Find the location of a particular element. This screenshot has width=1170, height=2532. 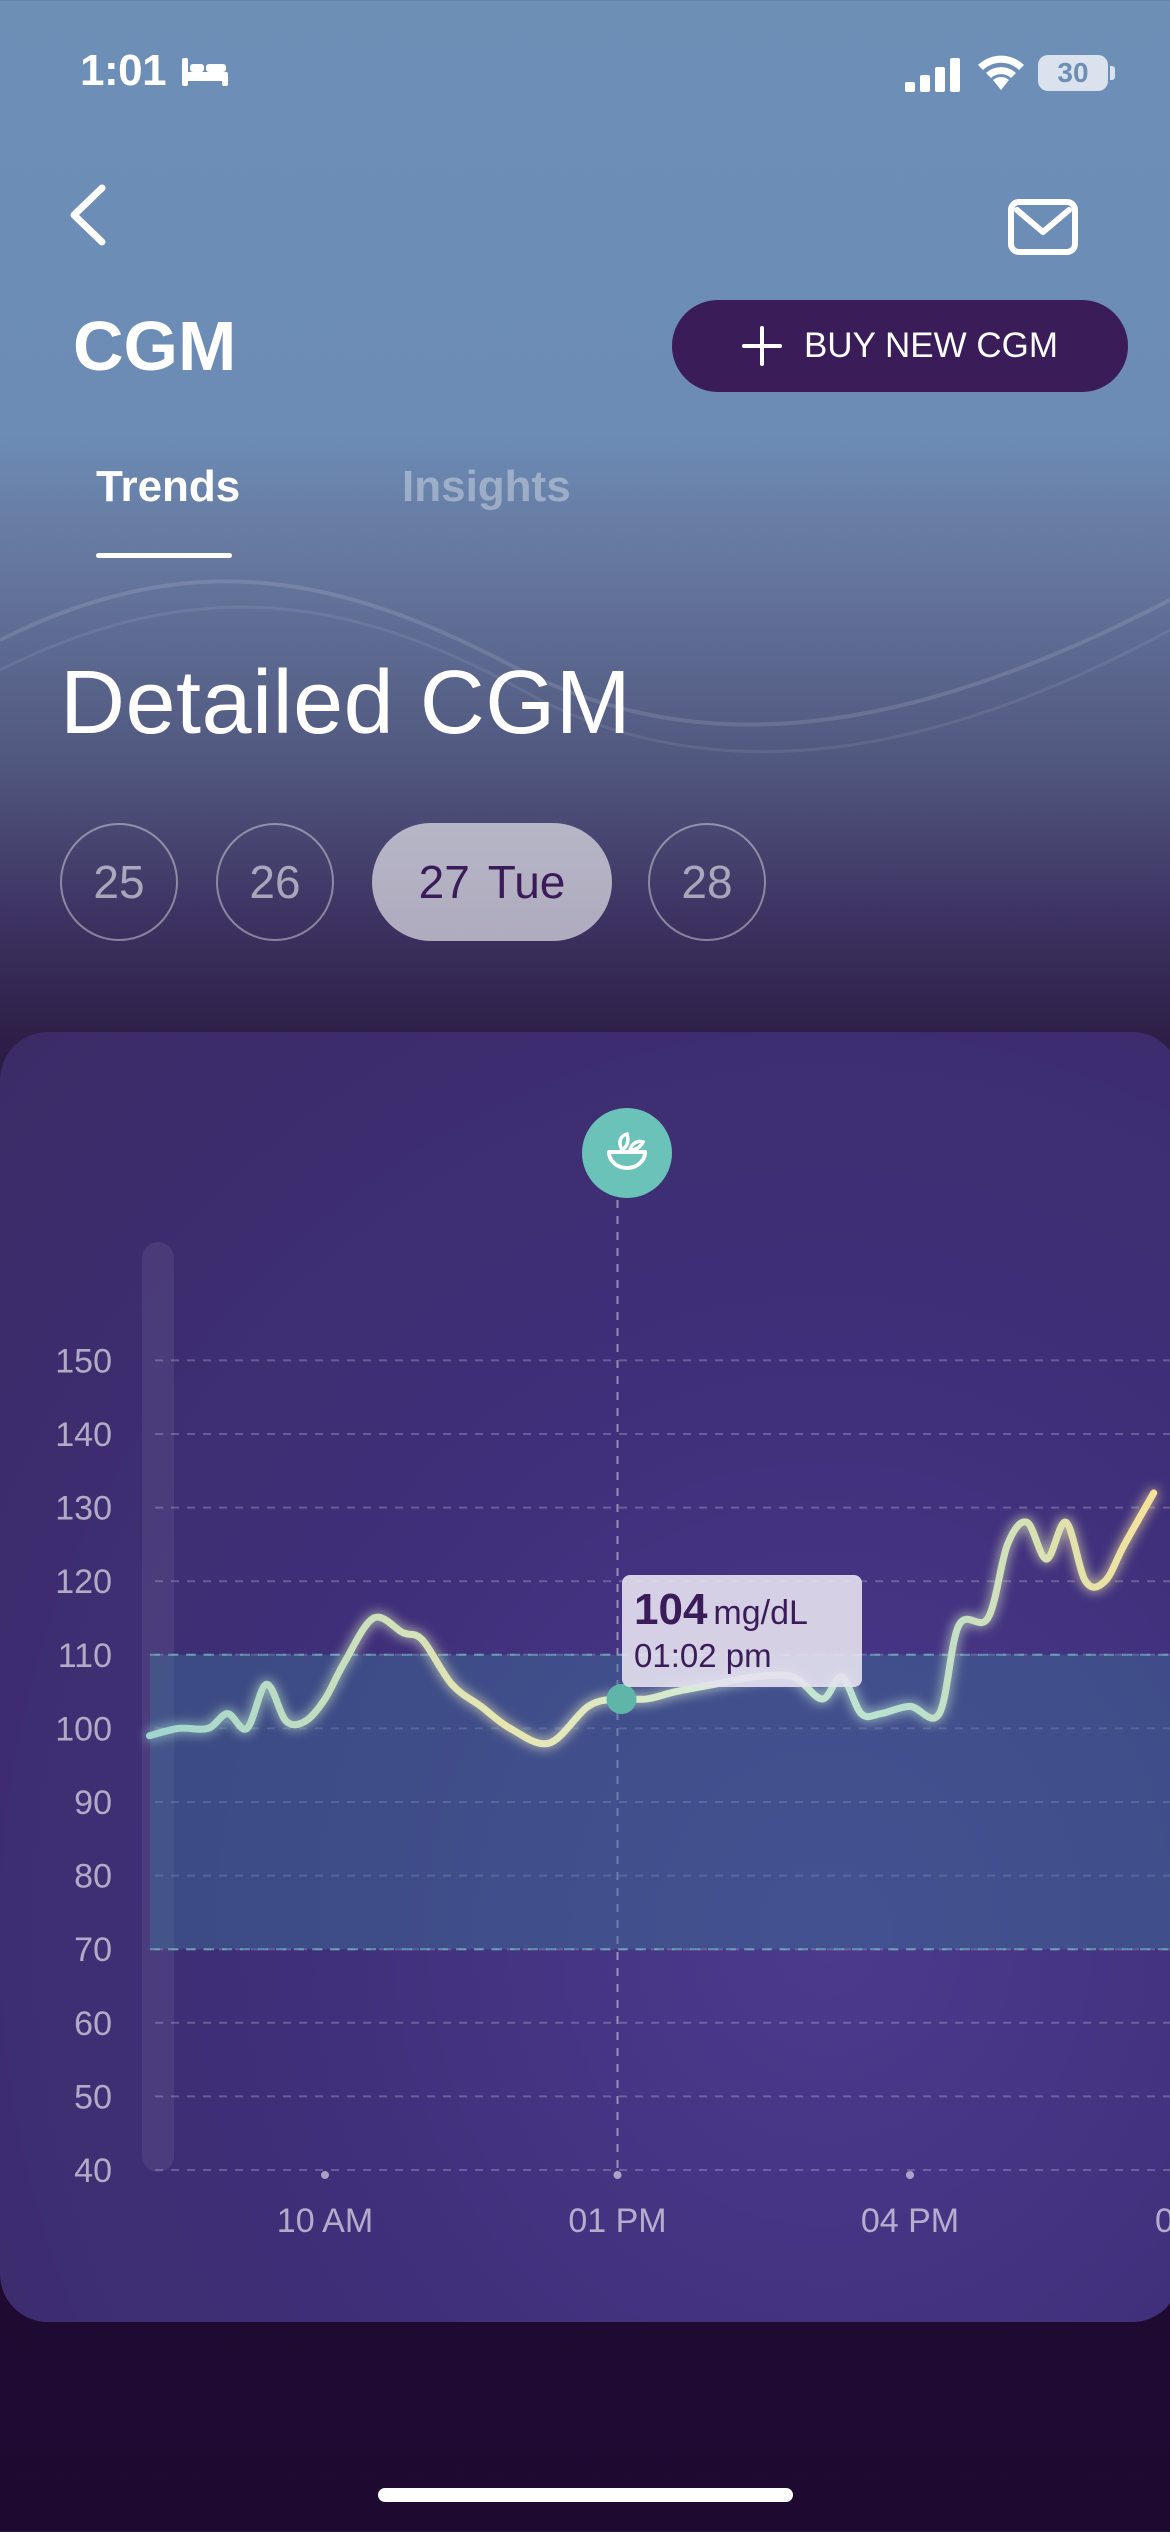

y-tick-label: 90 is located at coordinates (93, 1803).